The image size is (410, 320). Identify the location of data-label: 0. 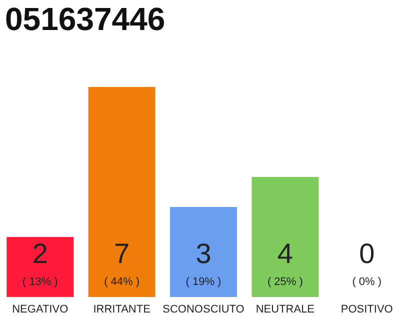
(367, 253).